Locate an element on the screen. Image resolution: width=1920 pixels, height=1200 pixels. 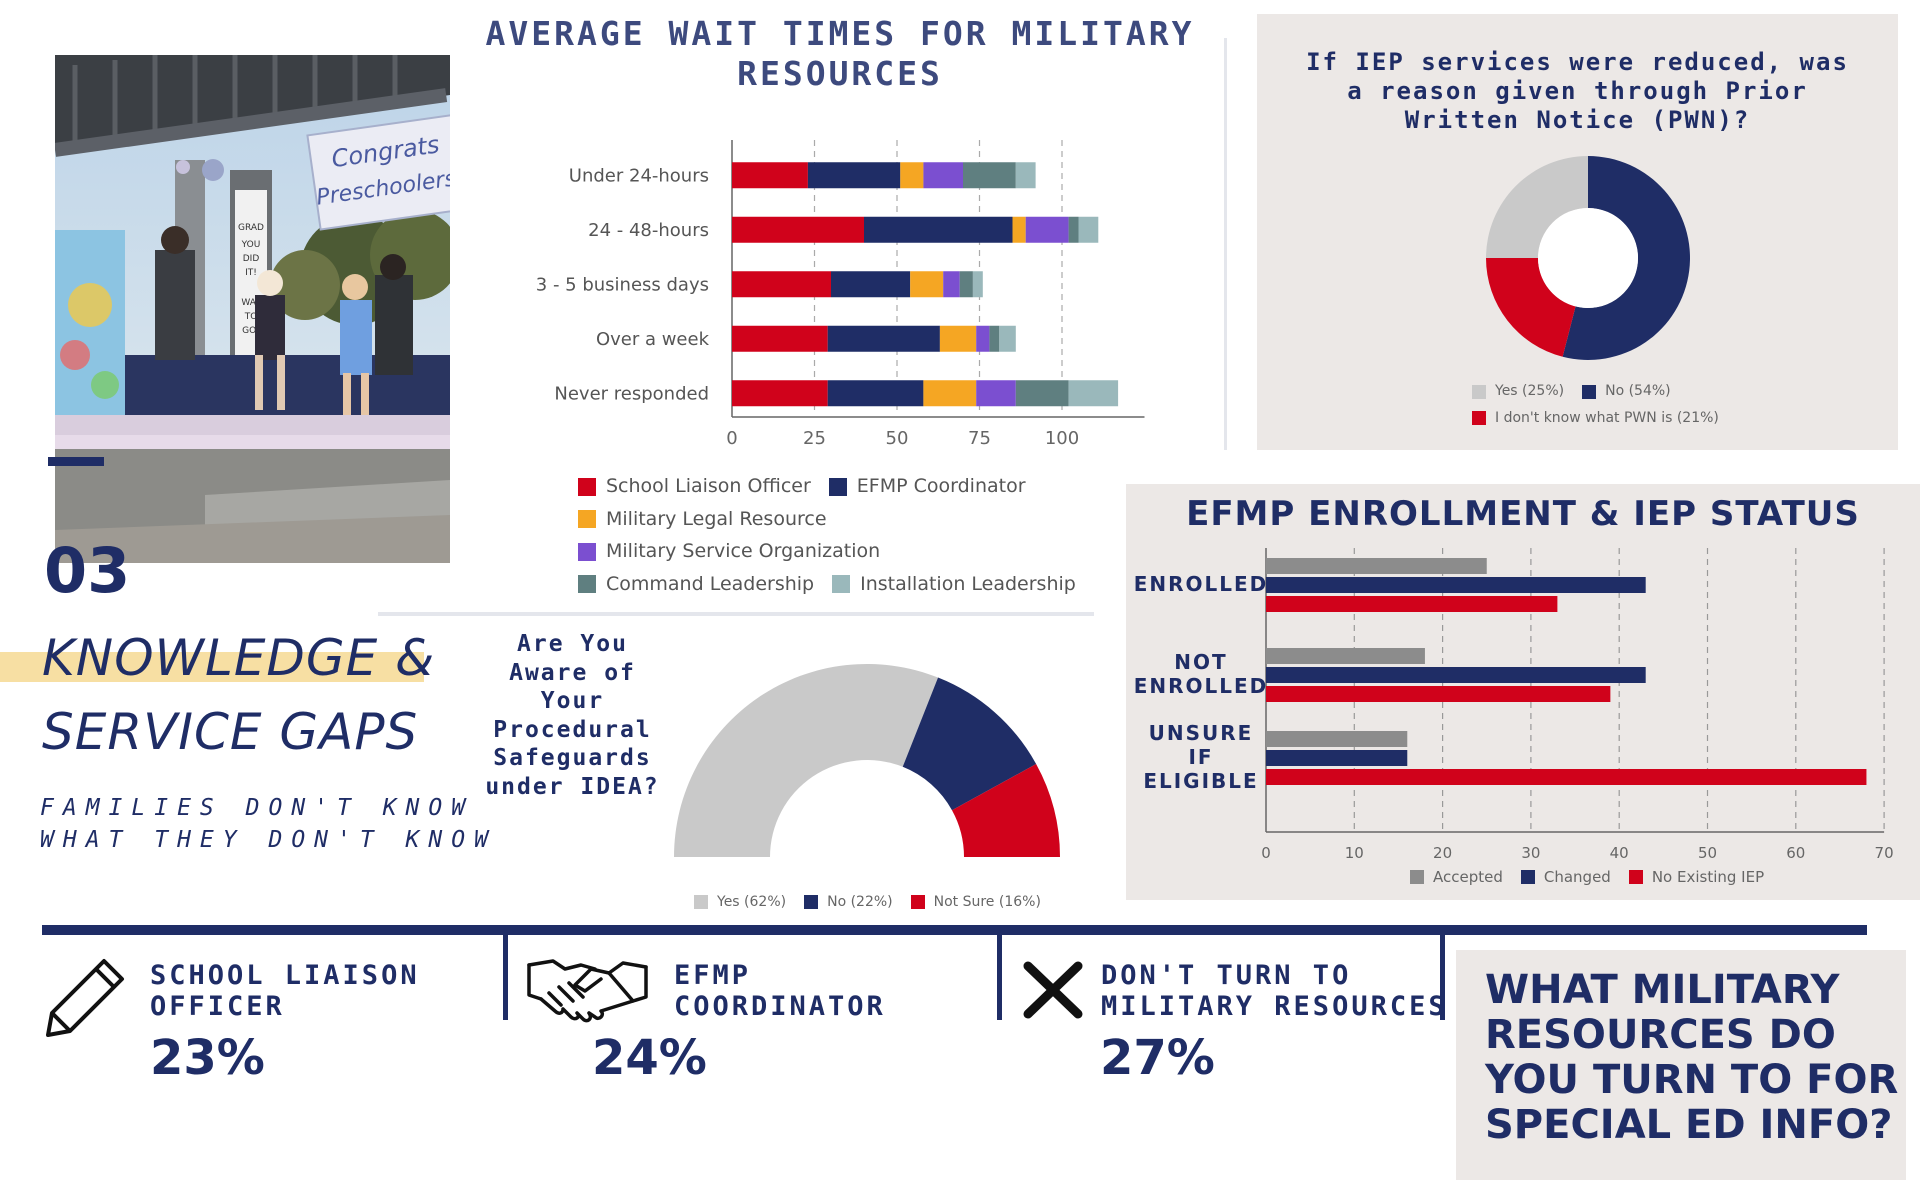
efmp-category-label: NOT is located at coordinates (1200, 662).